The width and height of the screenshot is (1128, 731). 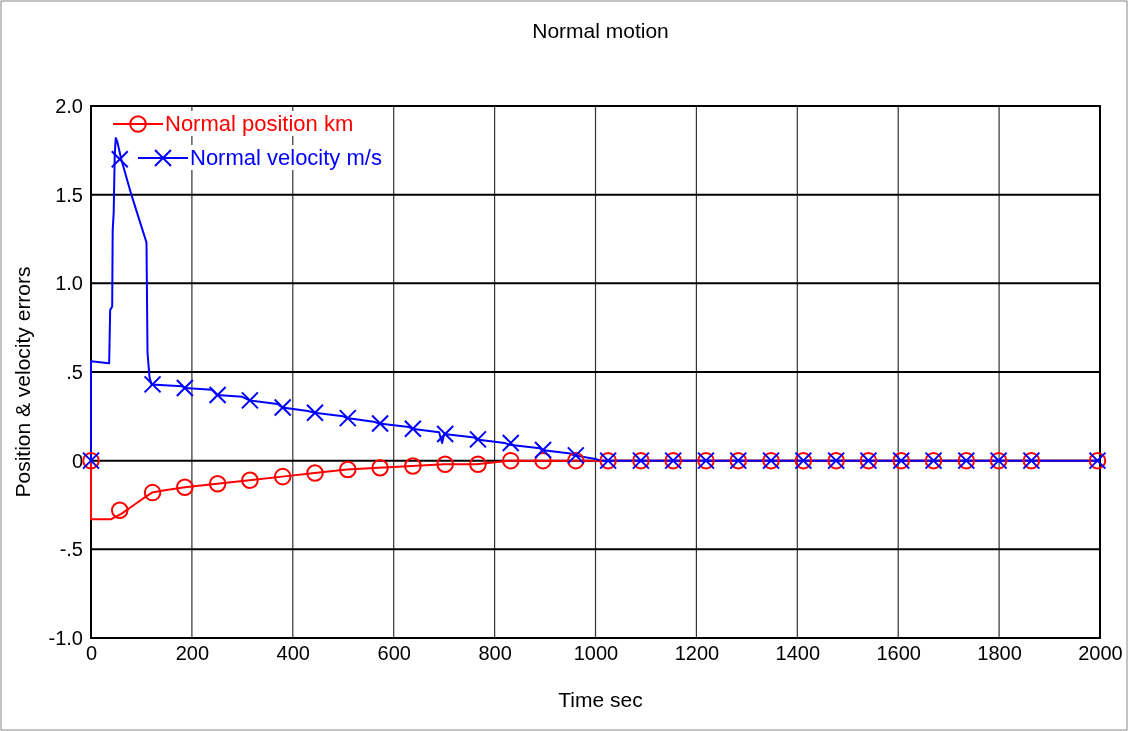 What do you see at coordinates (22, 382) in the screenshot?
I see `y-axis-title: Position & velocity errors` at bounding box center [22, 382].